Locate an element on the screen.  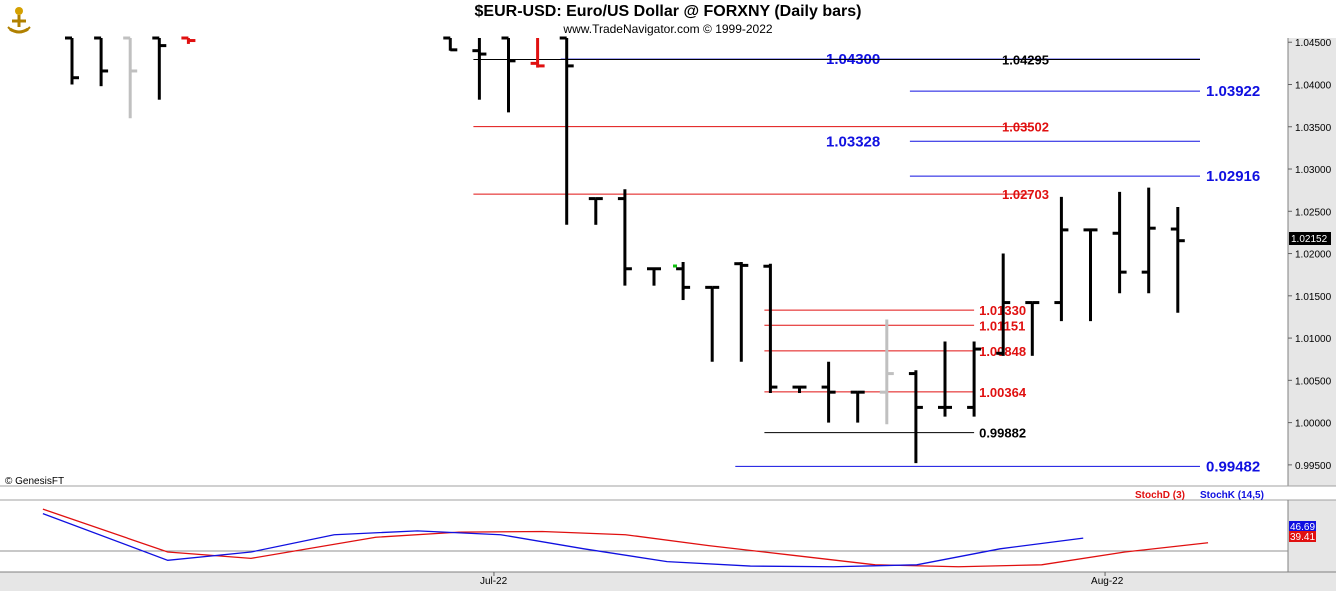
level-label: 1.00364 is located at coordinates (1003, 392).